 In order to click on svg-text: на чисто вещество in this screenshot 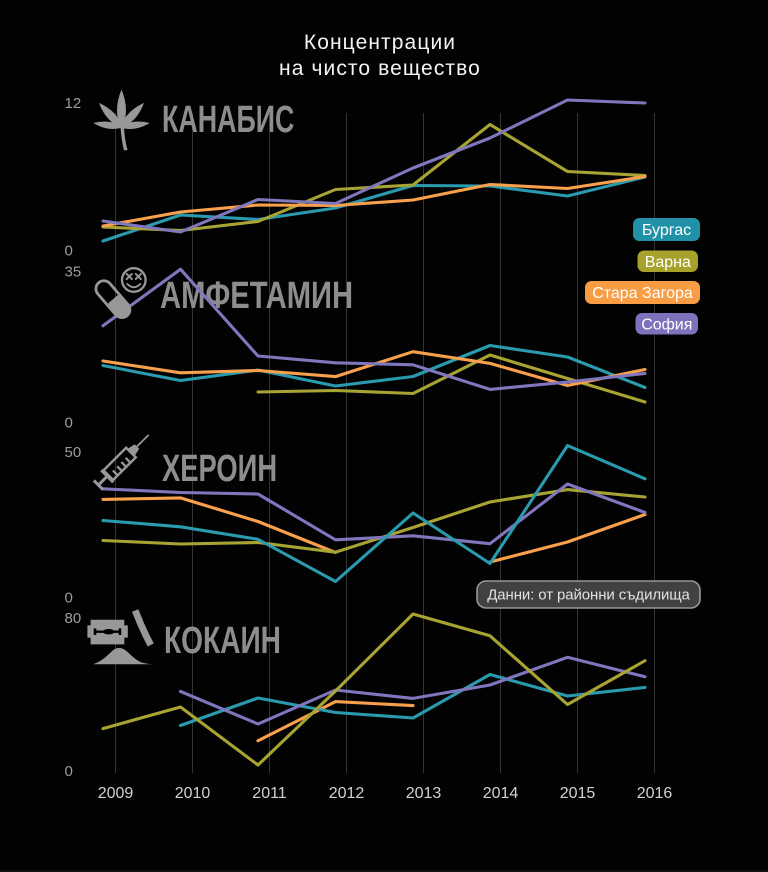, I will do `click(380, 68)`.